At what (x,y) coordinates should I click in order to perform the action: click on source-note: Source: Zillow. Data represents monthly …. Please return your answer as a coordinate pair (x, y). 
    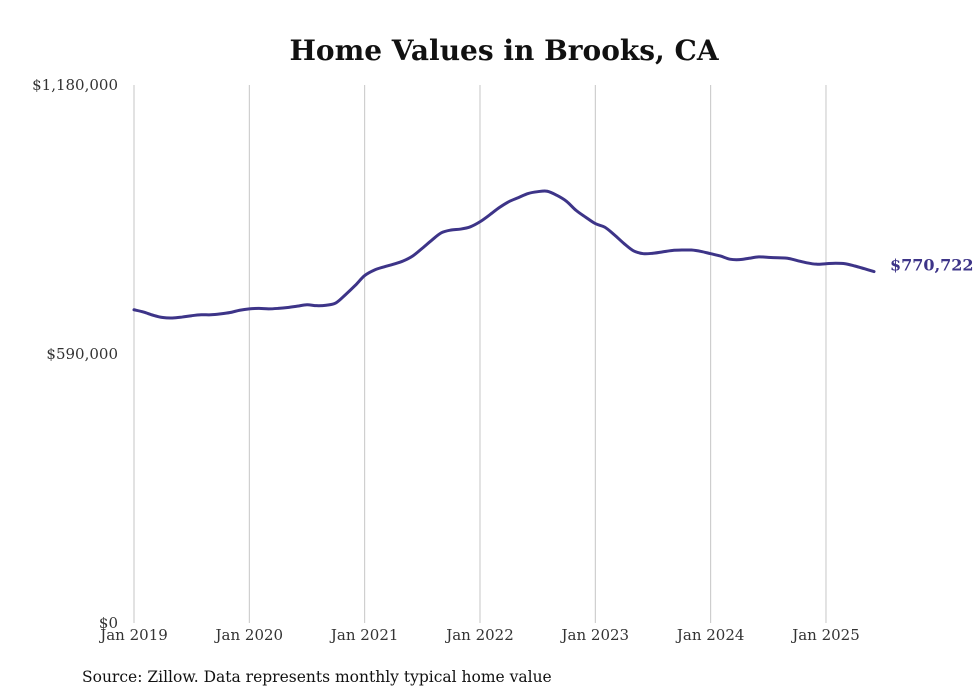
    Looking at the image, I should click on (317, 677).